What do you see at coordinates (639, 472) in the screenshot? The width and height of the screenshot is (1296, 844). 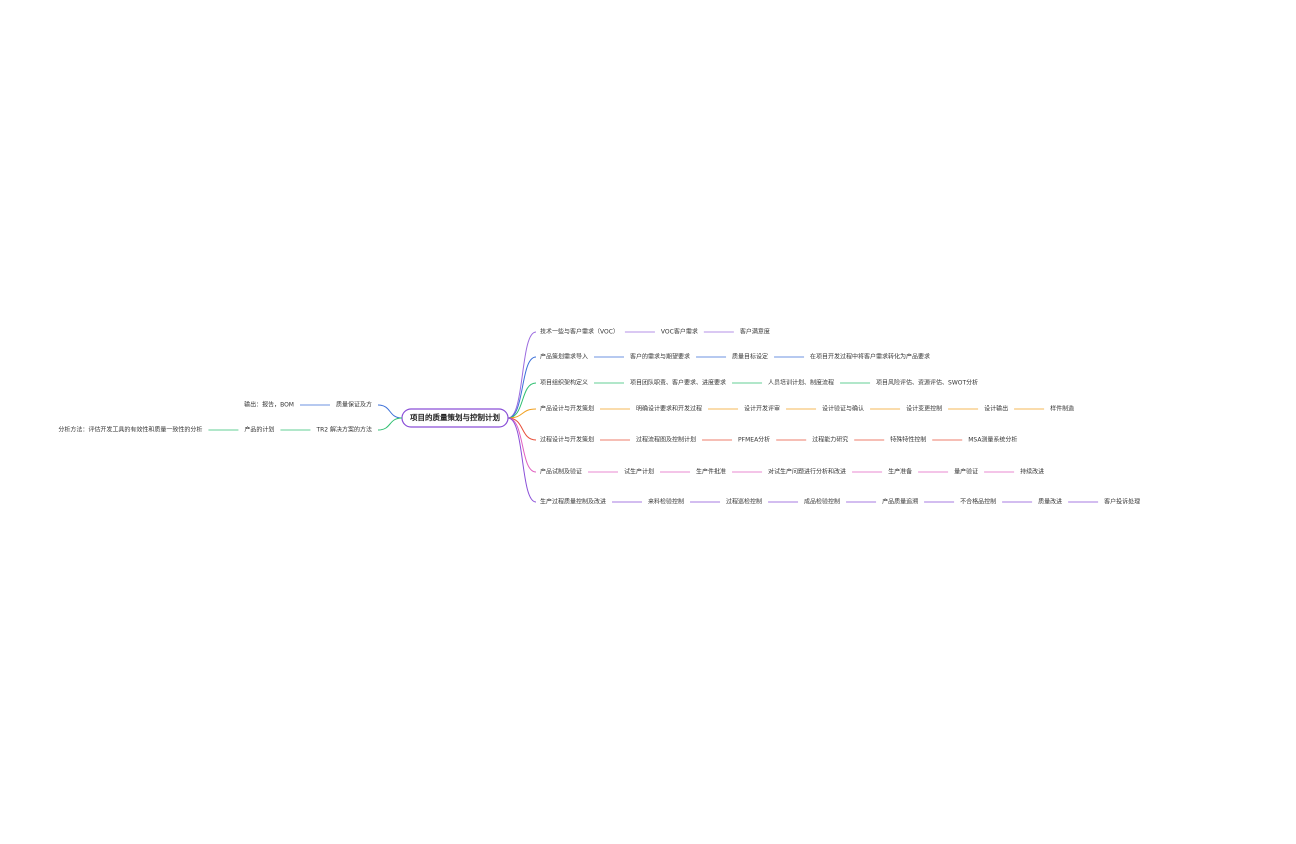 I see `child-label: 试生产计划` at bounding box center [639, 472].